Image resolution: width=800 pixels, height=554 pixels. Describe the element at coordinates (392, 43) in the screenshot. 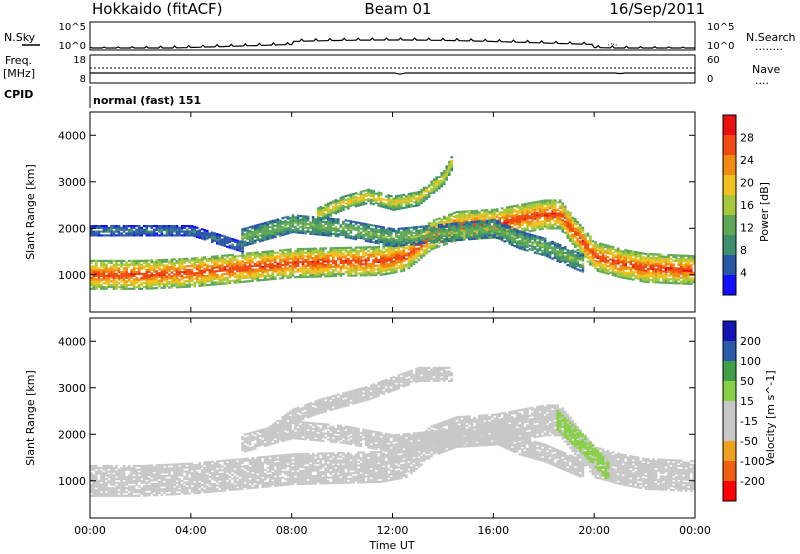

I see `noise-sky-line` at that location.